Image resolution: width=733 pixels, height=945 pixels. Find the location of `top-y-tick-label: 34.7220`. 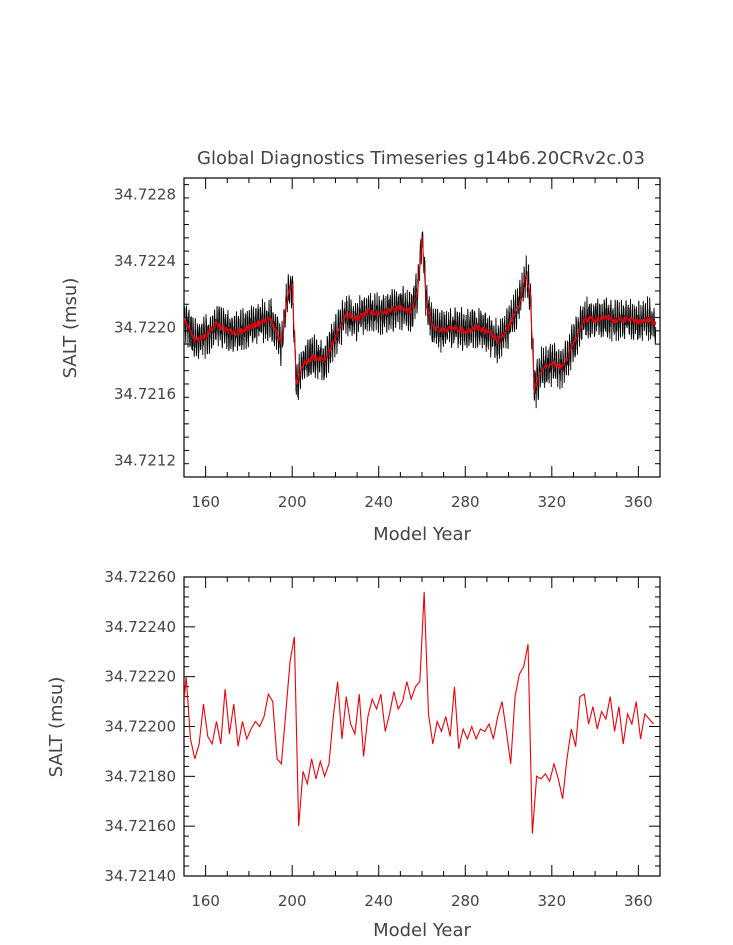

top-y-tick-label: 34.7220 is located at coordinates (145, 328).